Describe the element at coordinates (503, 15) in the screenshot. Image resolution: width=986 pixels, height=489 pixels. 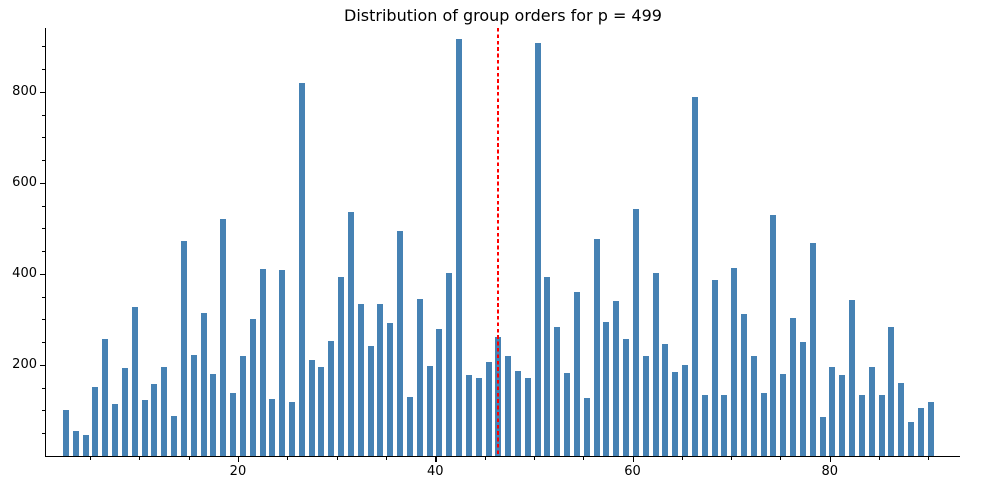
I see `chart-title: Distribution of group orders for p = 499` at that location.